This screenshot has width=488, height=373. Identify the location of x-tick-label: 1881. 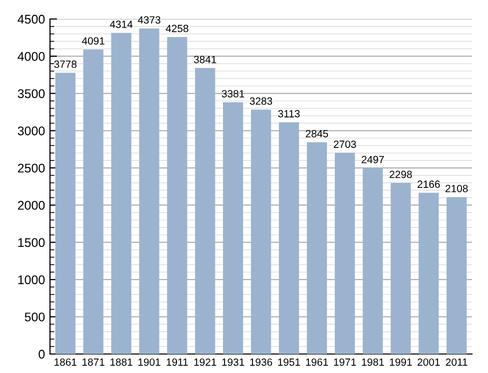
(121, 362).